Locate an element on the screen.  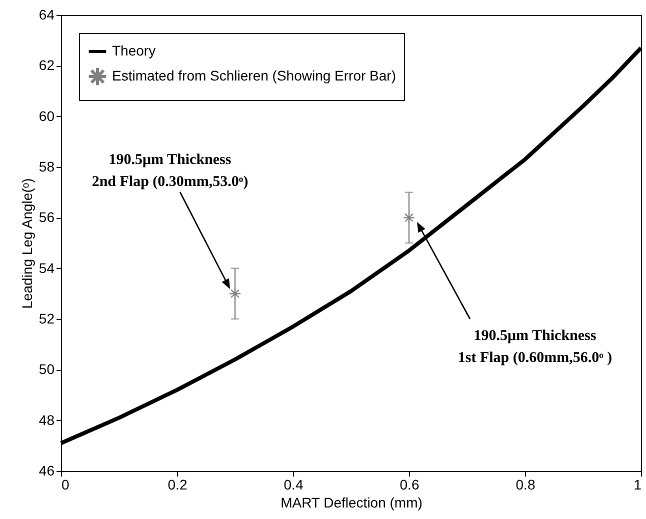
x-tick-label: 0.2 is located at coordinates (178, 484).